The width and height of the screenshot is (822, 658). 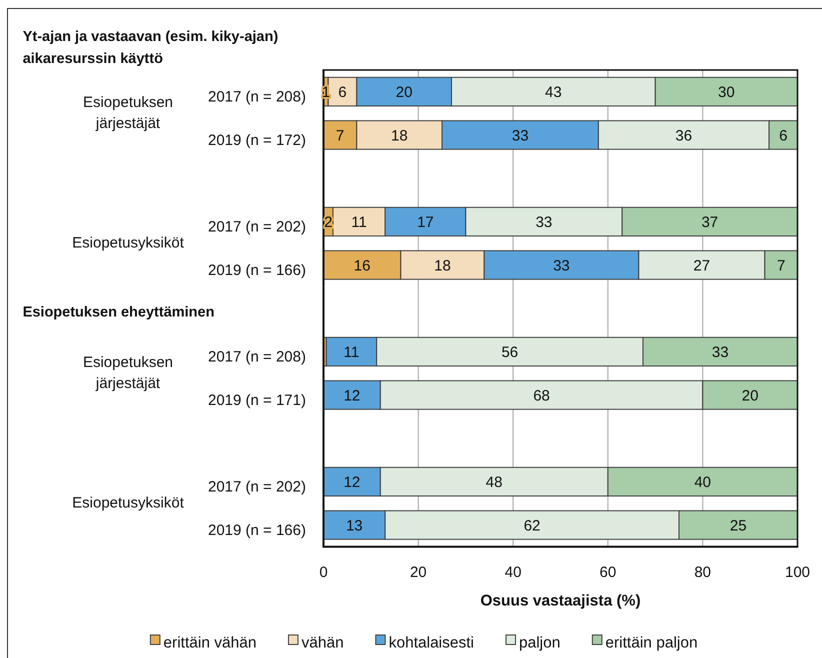 What do you see at coordinates (509, 353) in the screenshot?
I see `data-label: 56` at bounding box center [509, 353].